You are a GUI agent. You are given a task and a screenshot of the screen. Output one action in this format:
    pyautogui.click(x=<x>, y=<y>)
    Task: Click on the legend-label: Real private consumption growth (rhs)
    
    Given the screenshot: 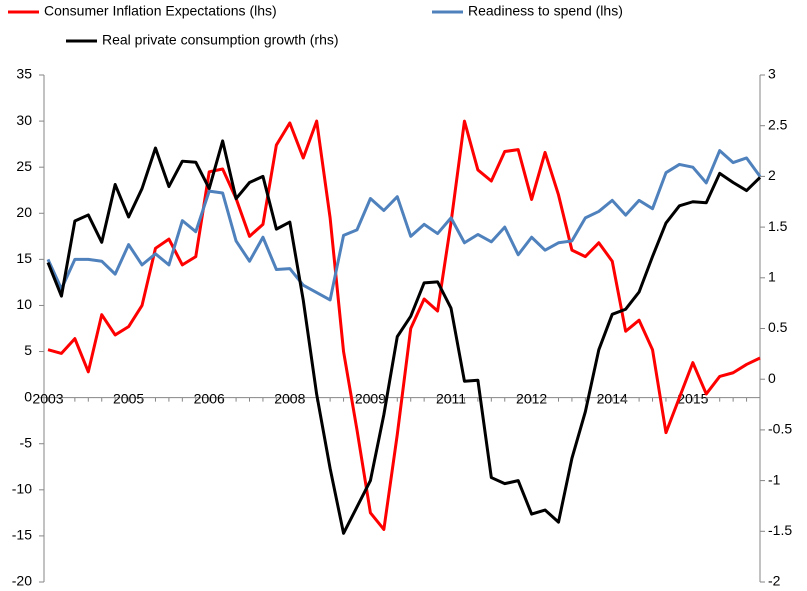 What is the action you would take?
    pyautogui.click(x=220, y=40)
    